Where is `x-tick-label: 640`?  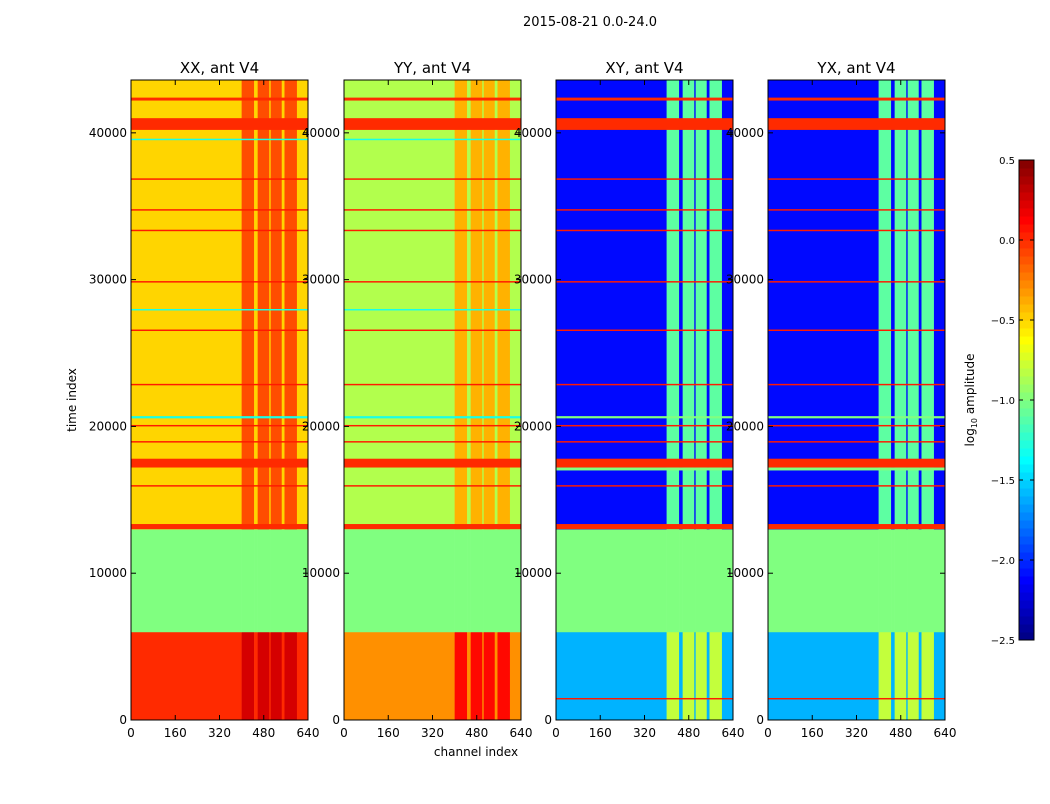 x-tick-label: 640 is located at coordinates (521, 733).